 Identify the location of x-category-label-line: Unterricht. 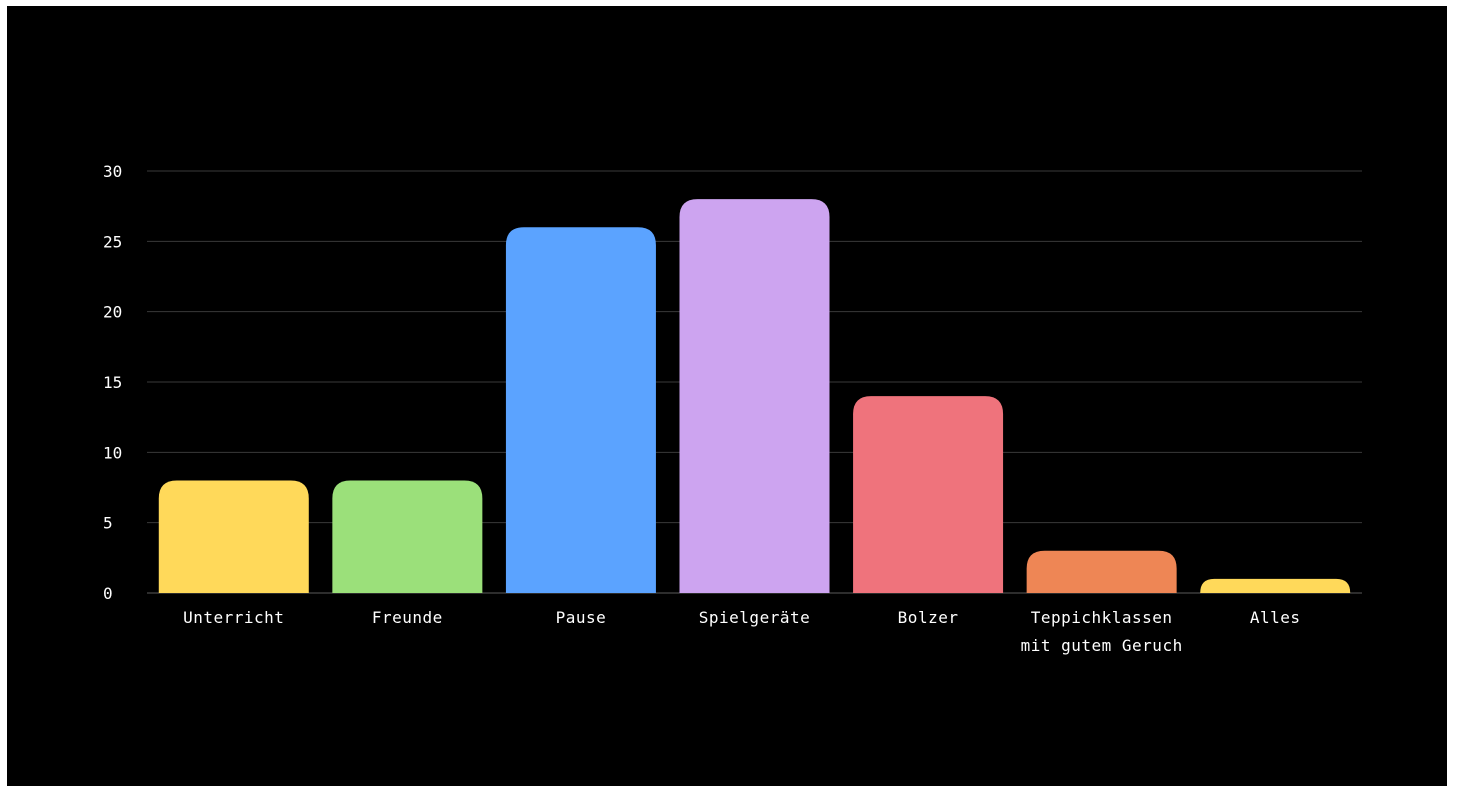
(233, 617).